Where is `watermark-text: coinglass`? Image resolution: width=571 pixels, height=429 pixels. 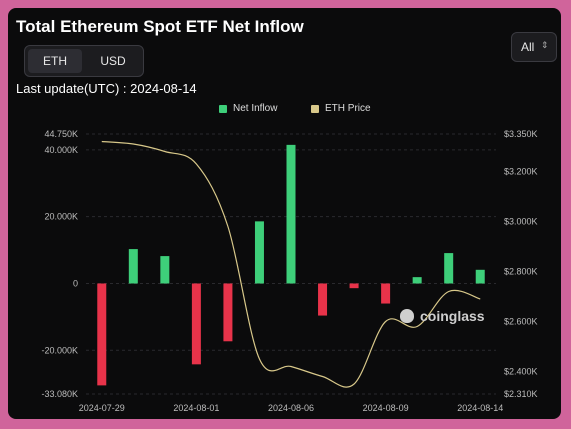 watermark-text: coinglass is located at coordinates (452, 316).